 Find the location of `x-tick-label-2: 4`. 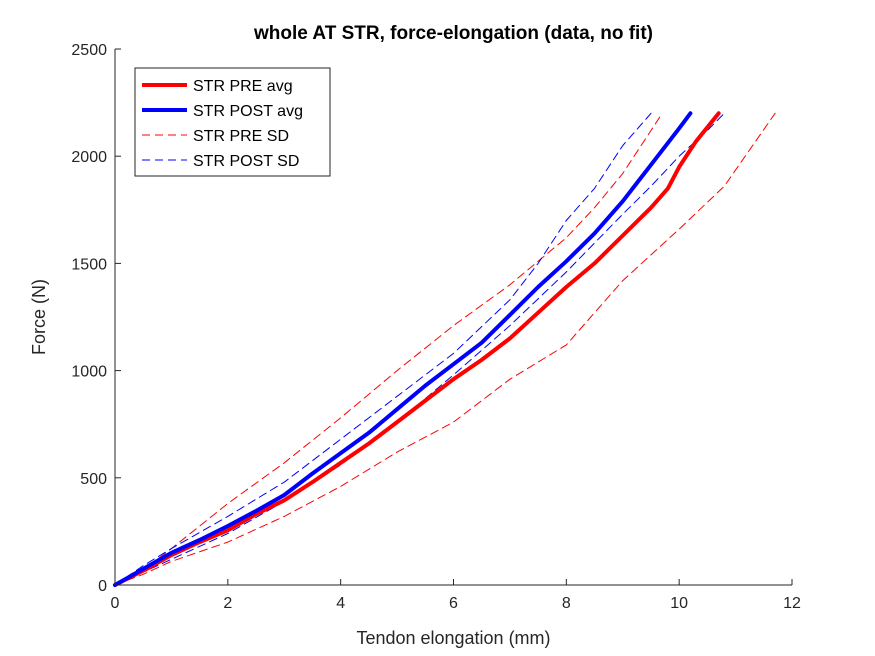

x-tick-label-2: 4 is located at coordinates (340, 603).